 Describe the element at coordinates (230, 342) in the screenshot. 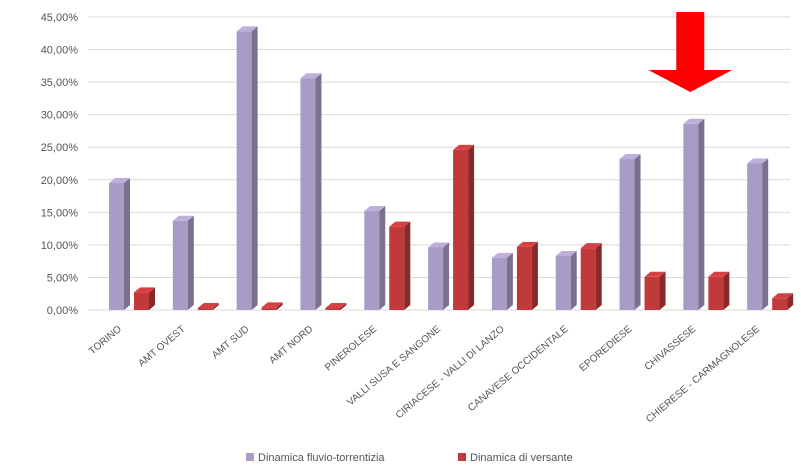

I see `x-category-label: AMT SUD` at that location.